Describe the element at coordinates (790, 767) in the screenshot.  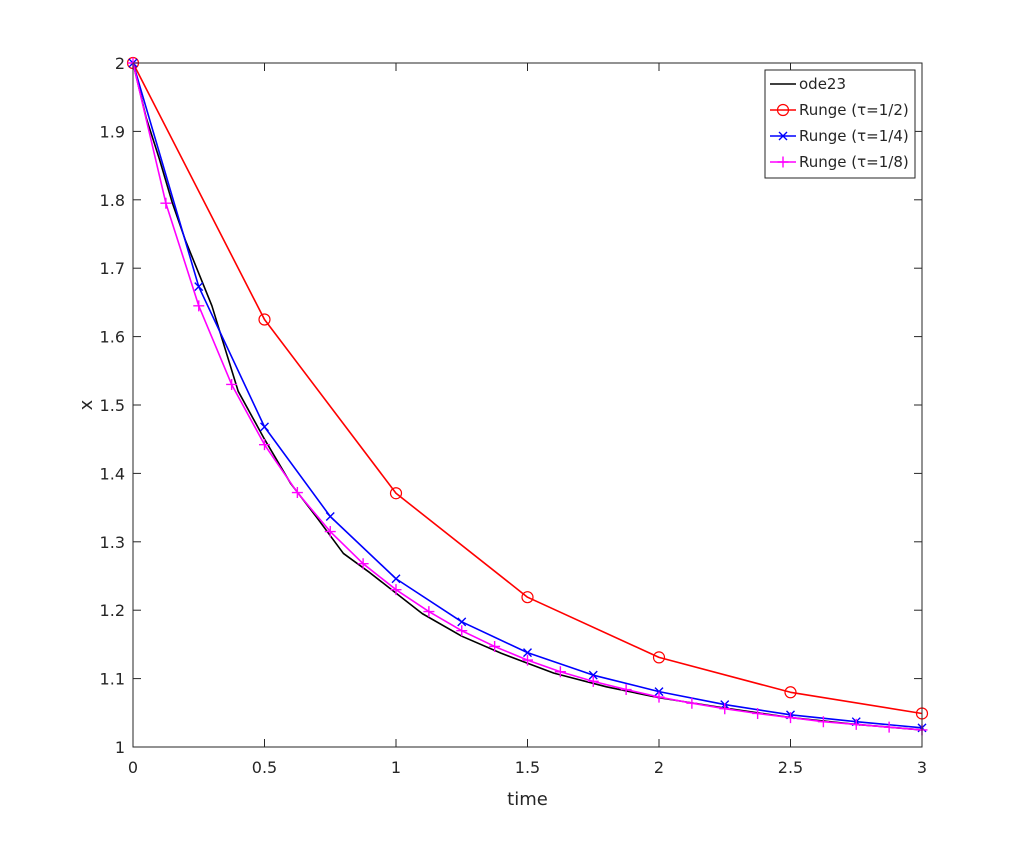
I see `x-tick-label: 2.5` at that location.